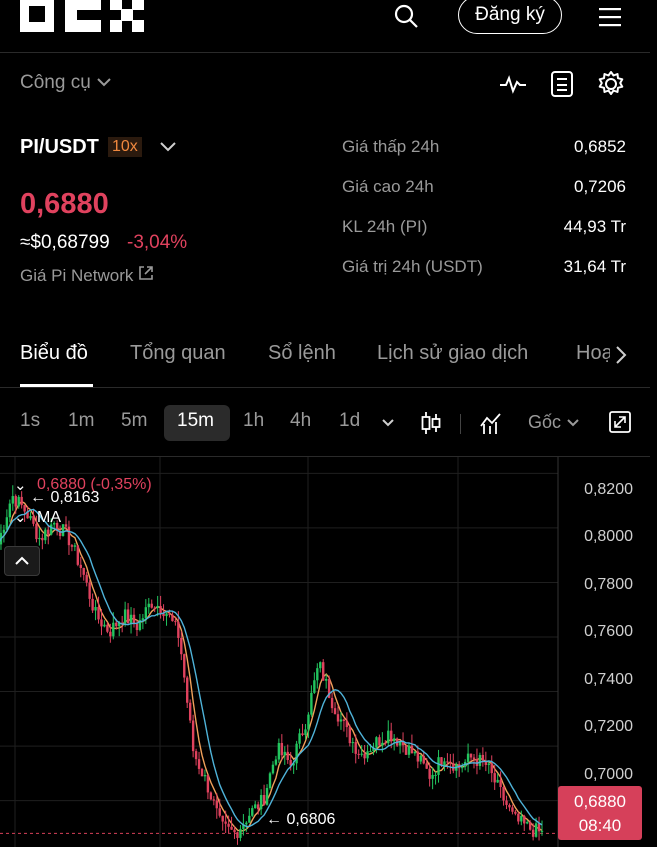  I want to click on pi-network-info-link: Giá Pi Network, so click(87, 275).